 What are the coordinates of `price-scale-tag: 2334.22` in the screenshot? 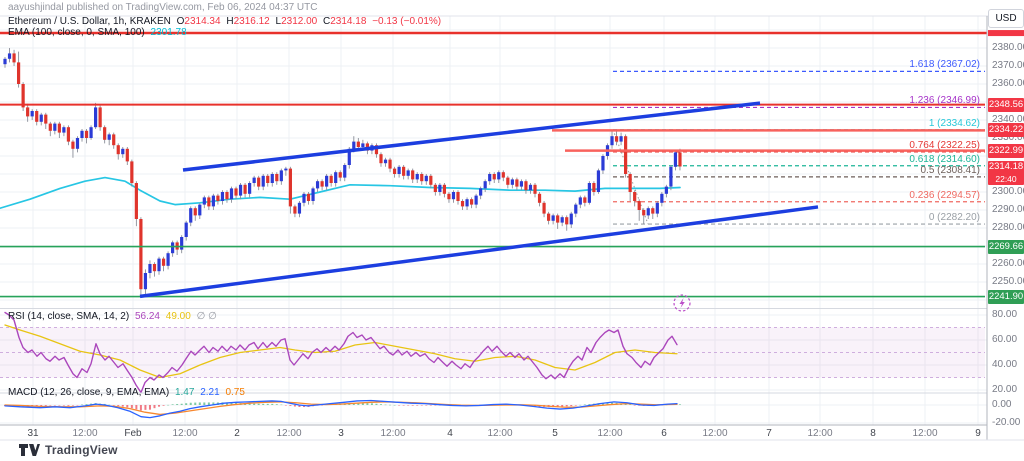 It's located at (1006, 130).